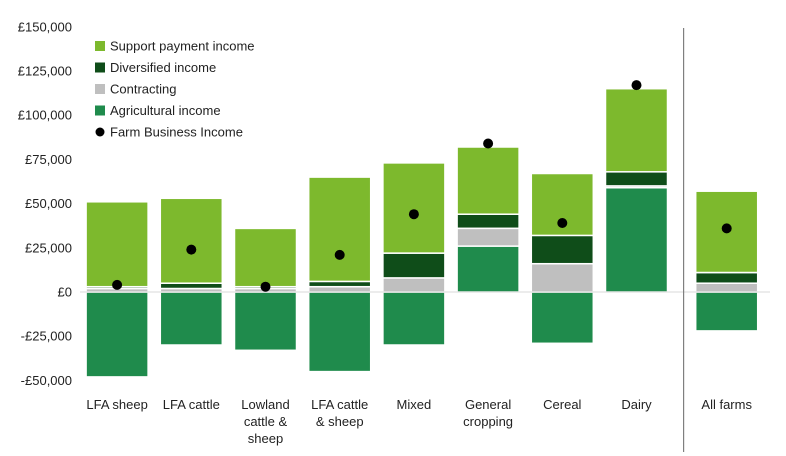  I want to click on category-label: LFA cattle & sheep, so click(339, 413).